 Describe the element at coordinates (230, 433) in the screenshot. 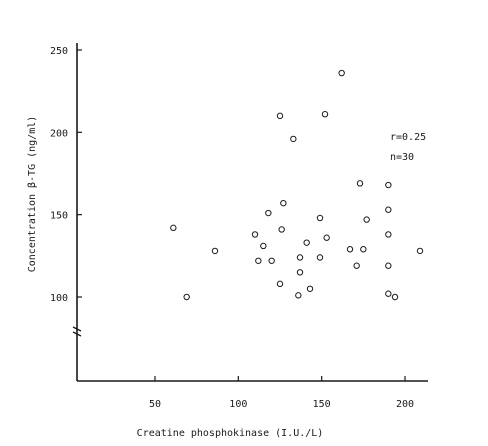

I see `x-axis-label: Creatine phosphokinase (I.U./L)` at that location.